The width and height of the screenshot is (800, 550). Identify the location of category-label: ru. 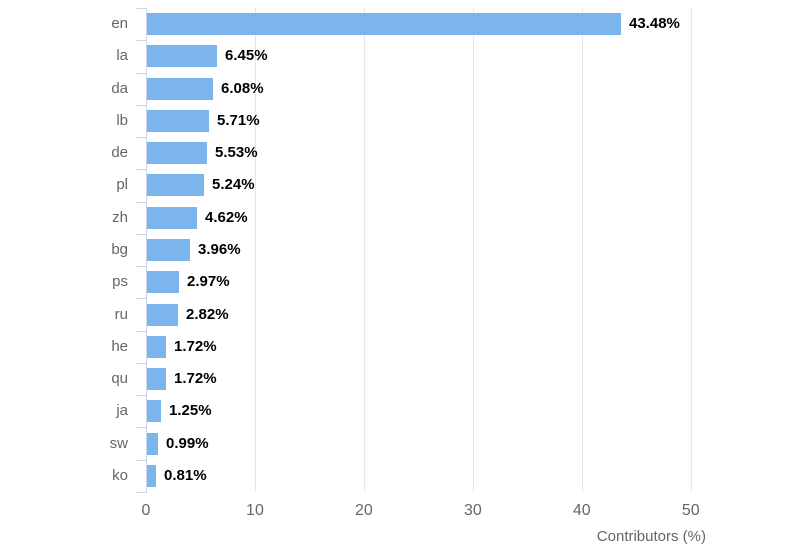
(121, 314).